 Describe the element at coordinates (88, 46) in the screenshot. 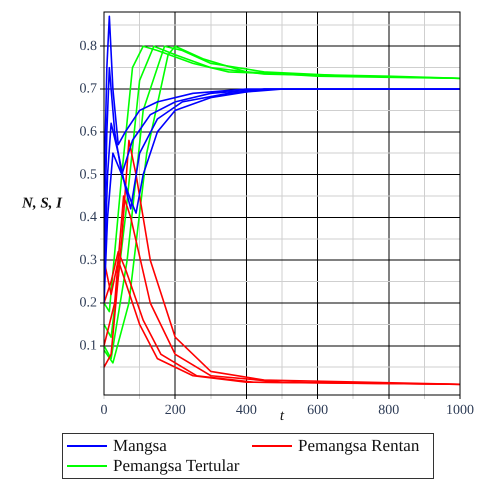

I see `y-tick-label: 0.8` at that location.